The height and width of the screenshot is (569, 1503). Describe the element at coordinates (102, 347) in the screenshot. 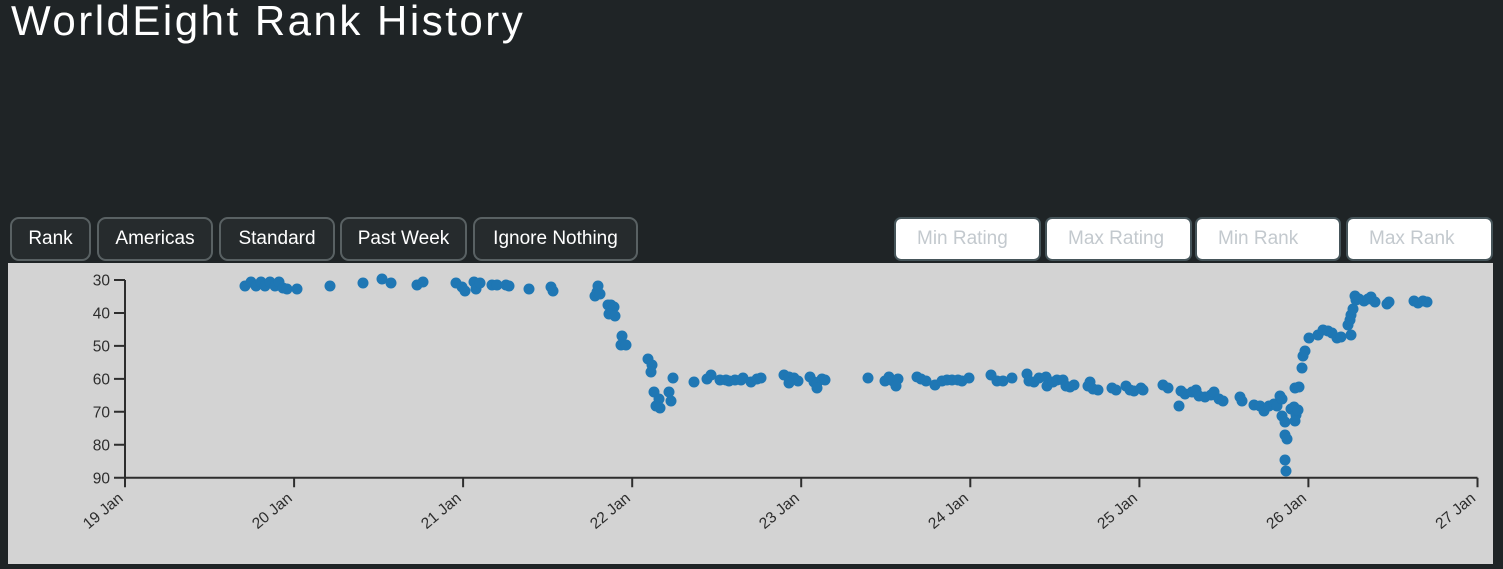

I see `svg-text: 50` at that location.